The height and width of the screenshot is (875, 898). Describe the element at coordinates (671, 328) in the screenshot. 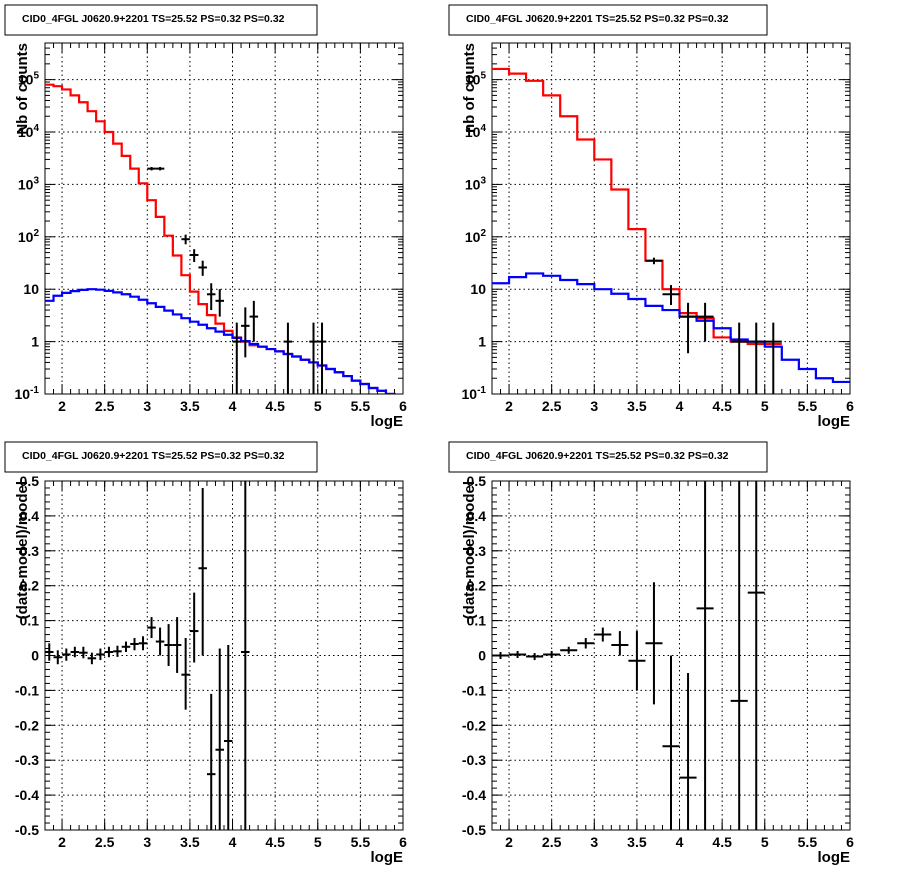

I see `series-line-blue` at that location.